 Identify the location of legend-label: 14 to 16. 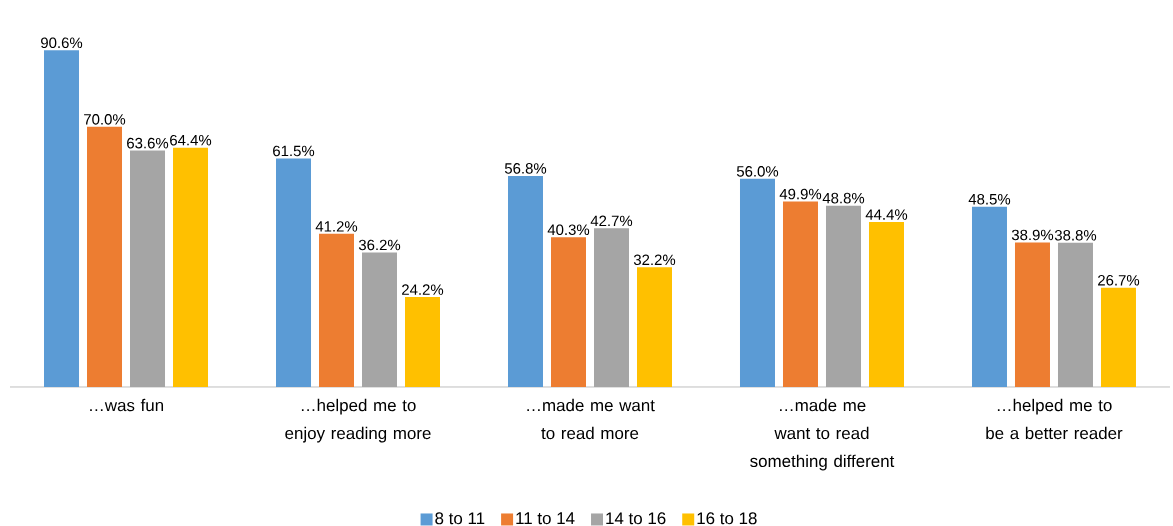
(636, 518).